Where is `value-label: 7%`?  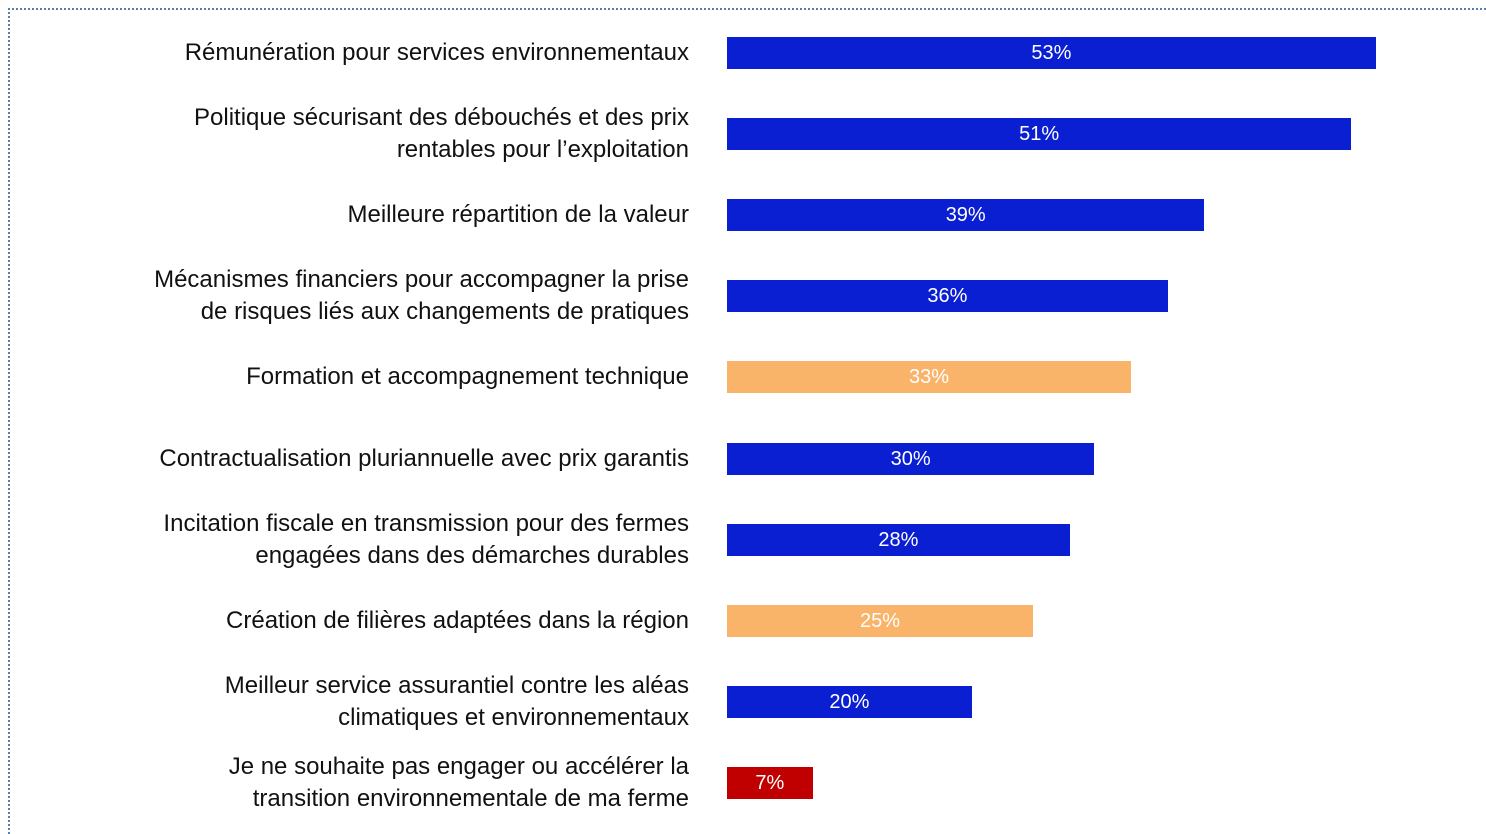 value-label: 7% is located at coordinates (770, 782).